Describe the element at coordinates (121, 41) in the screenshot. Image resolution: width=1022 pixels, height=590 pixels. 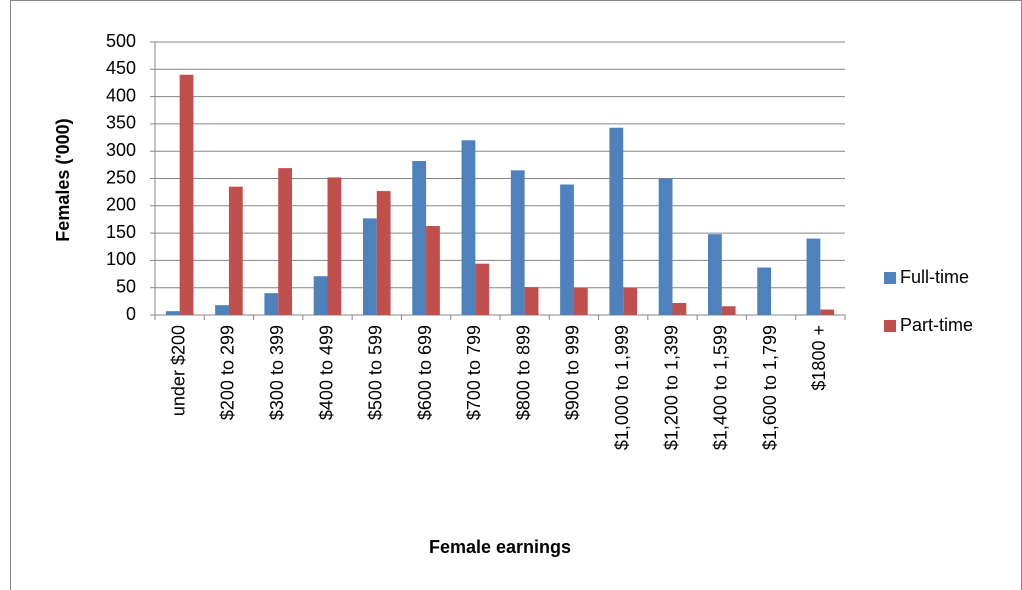
I see `y-tick-label: 500` at that location.